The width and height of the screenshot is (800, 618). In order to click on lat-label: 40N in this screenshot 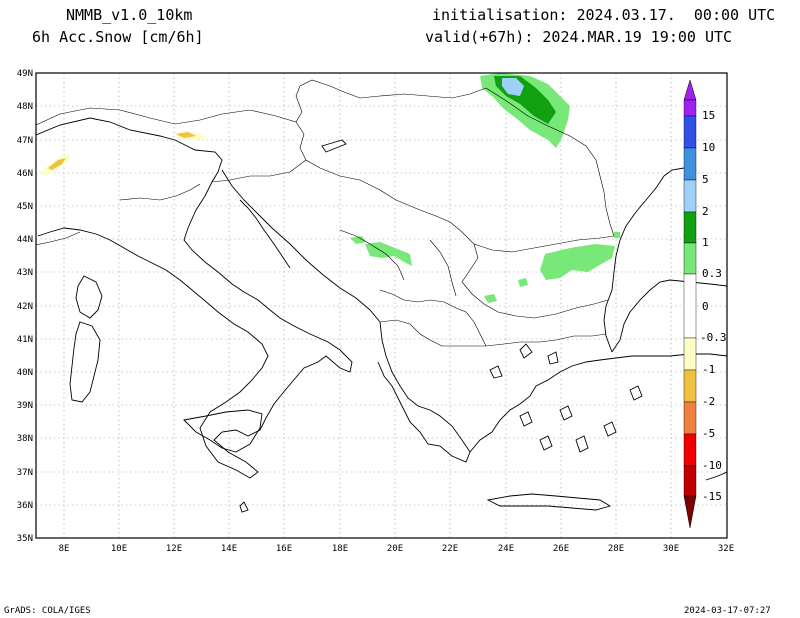, I will do `click(25, 373)`.